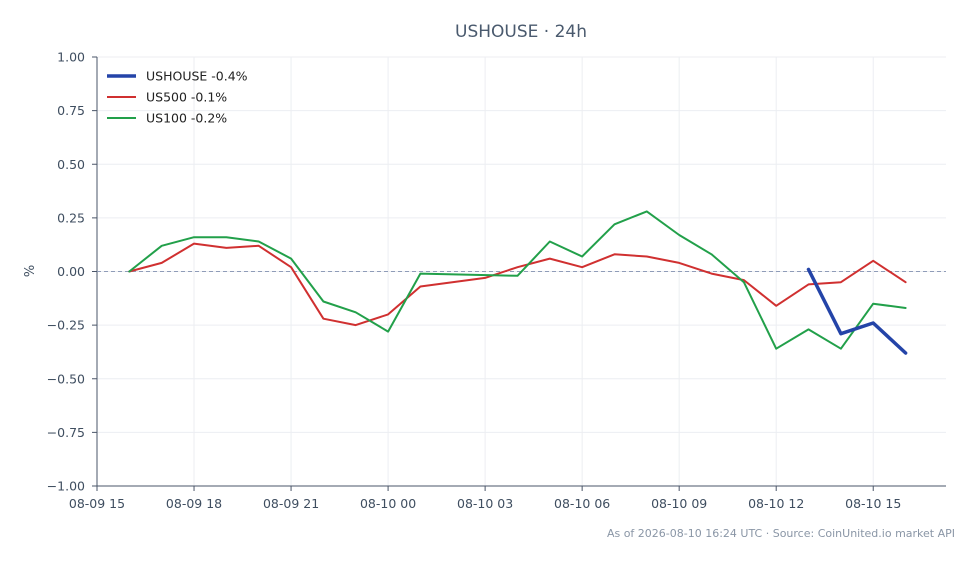  I want to click on x-tick-label: 08-10 06, so click(582, 503).